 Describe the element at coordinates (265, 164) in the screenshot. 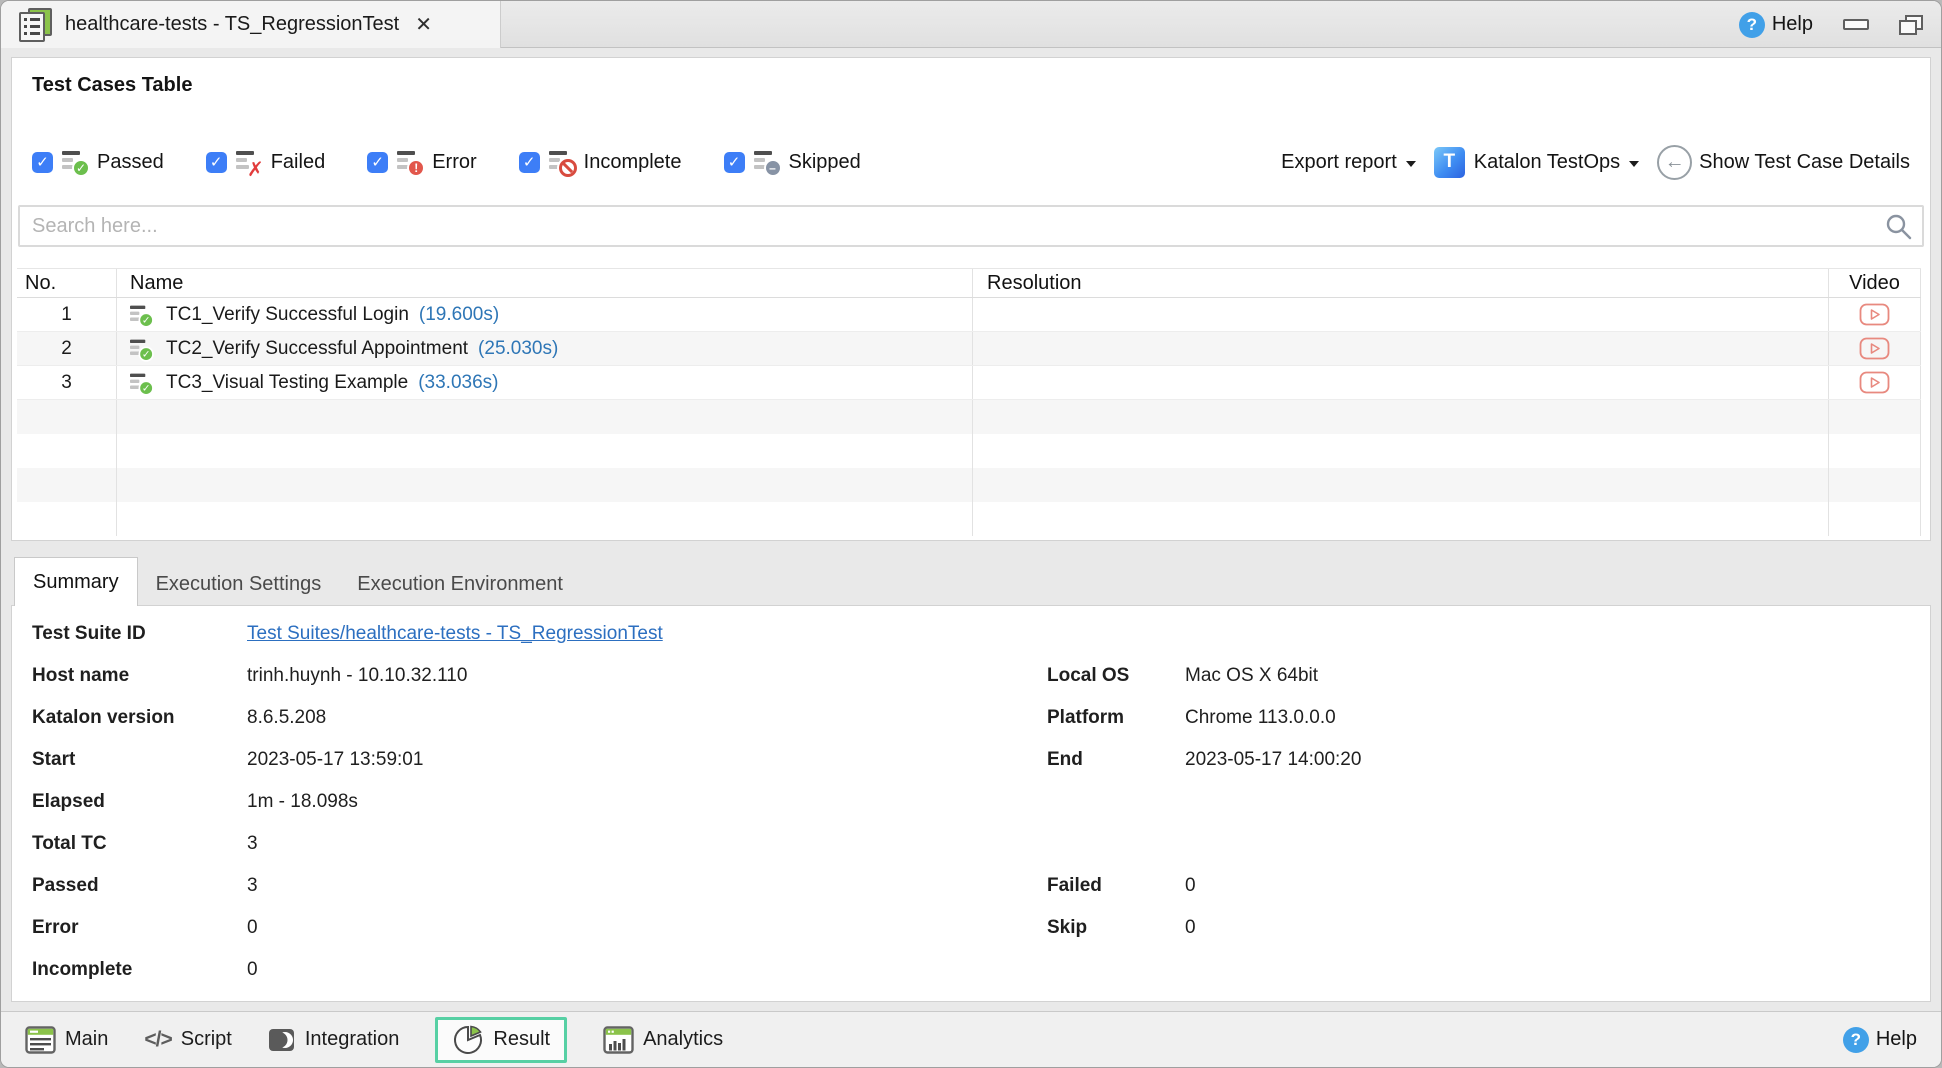

I see `filter-failed: ✓ ✗ Failed` at that location.